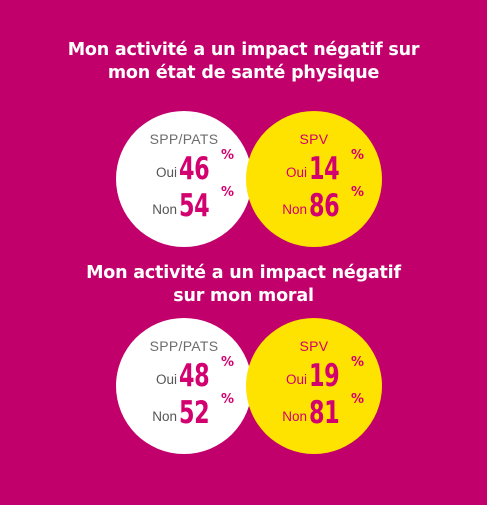  I want to click on chart-1-spp-pats-non-value: 54, so click(194, 206).